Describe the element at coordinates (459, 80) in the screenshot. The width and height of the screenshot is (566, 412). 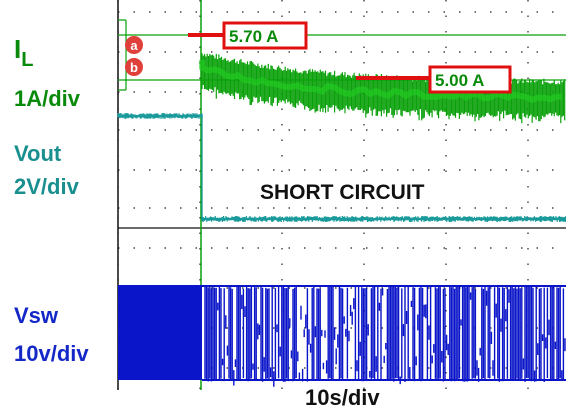
I see `marker-5-00-text: 5.00 A` at that location.